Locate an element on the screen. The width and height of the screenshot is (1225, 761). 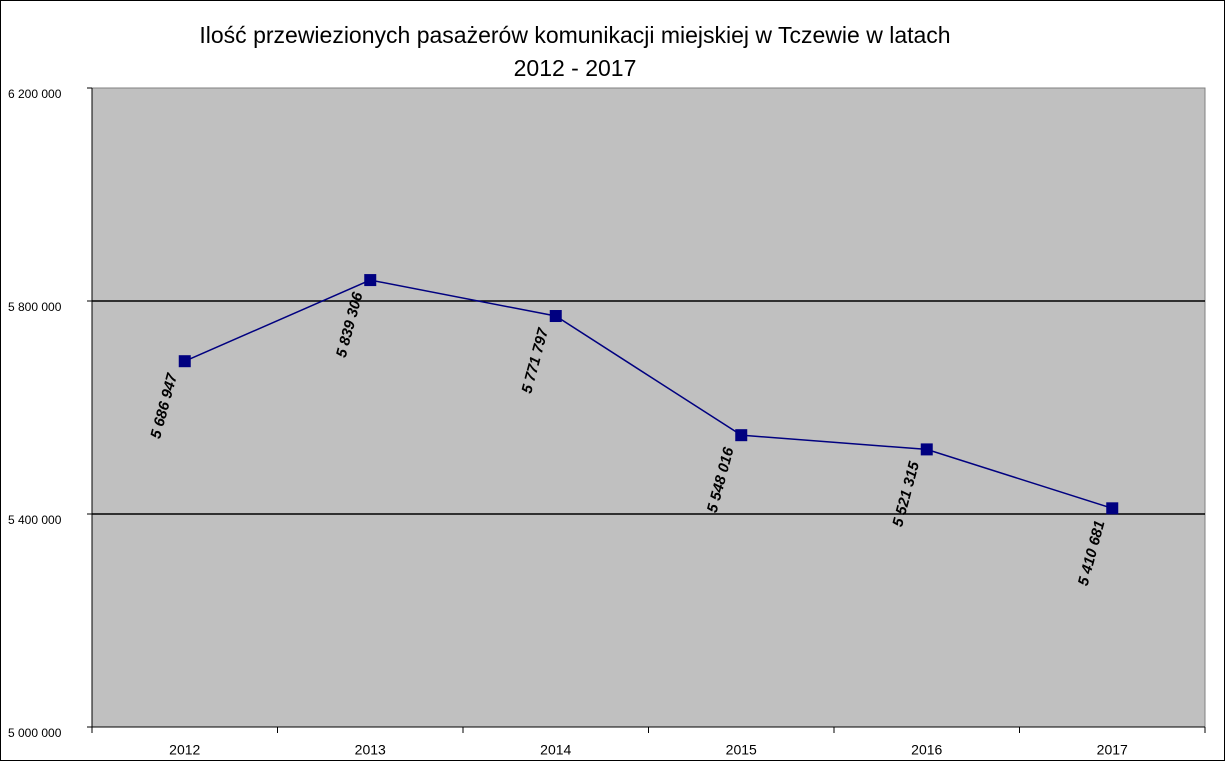
x-tick-label: 2013 is located at coordinates (370, 750).